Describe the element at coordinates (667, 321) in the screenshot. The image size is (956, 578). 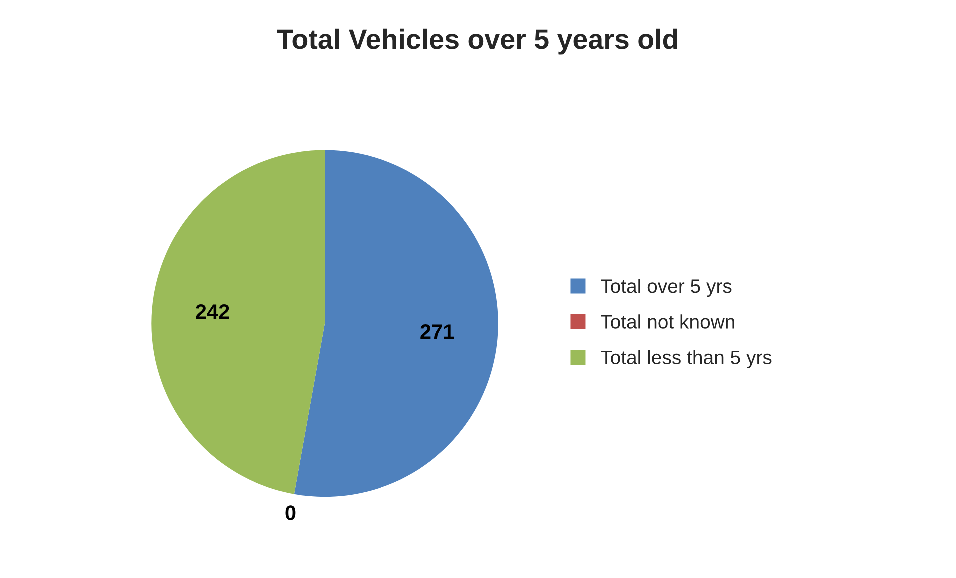
I see `legend-label: Total not known` at that location.